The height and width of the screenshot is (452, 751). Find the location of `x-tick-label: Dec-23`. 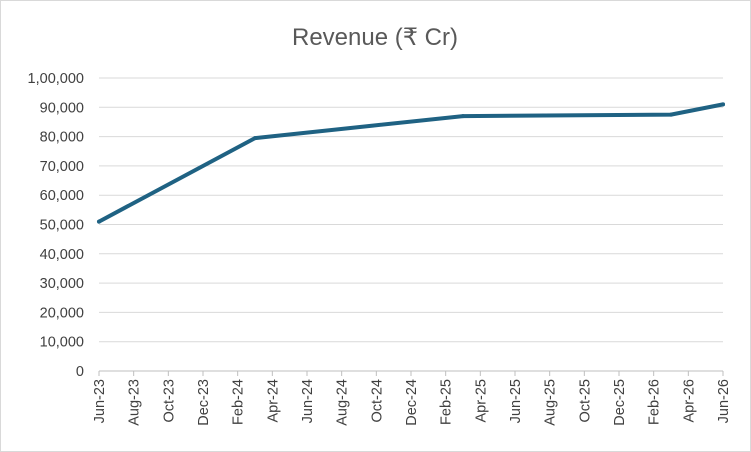

x-tick-label: Dec-23 is located at coordinates (204, 402).